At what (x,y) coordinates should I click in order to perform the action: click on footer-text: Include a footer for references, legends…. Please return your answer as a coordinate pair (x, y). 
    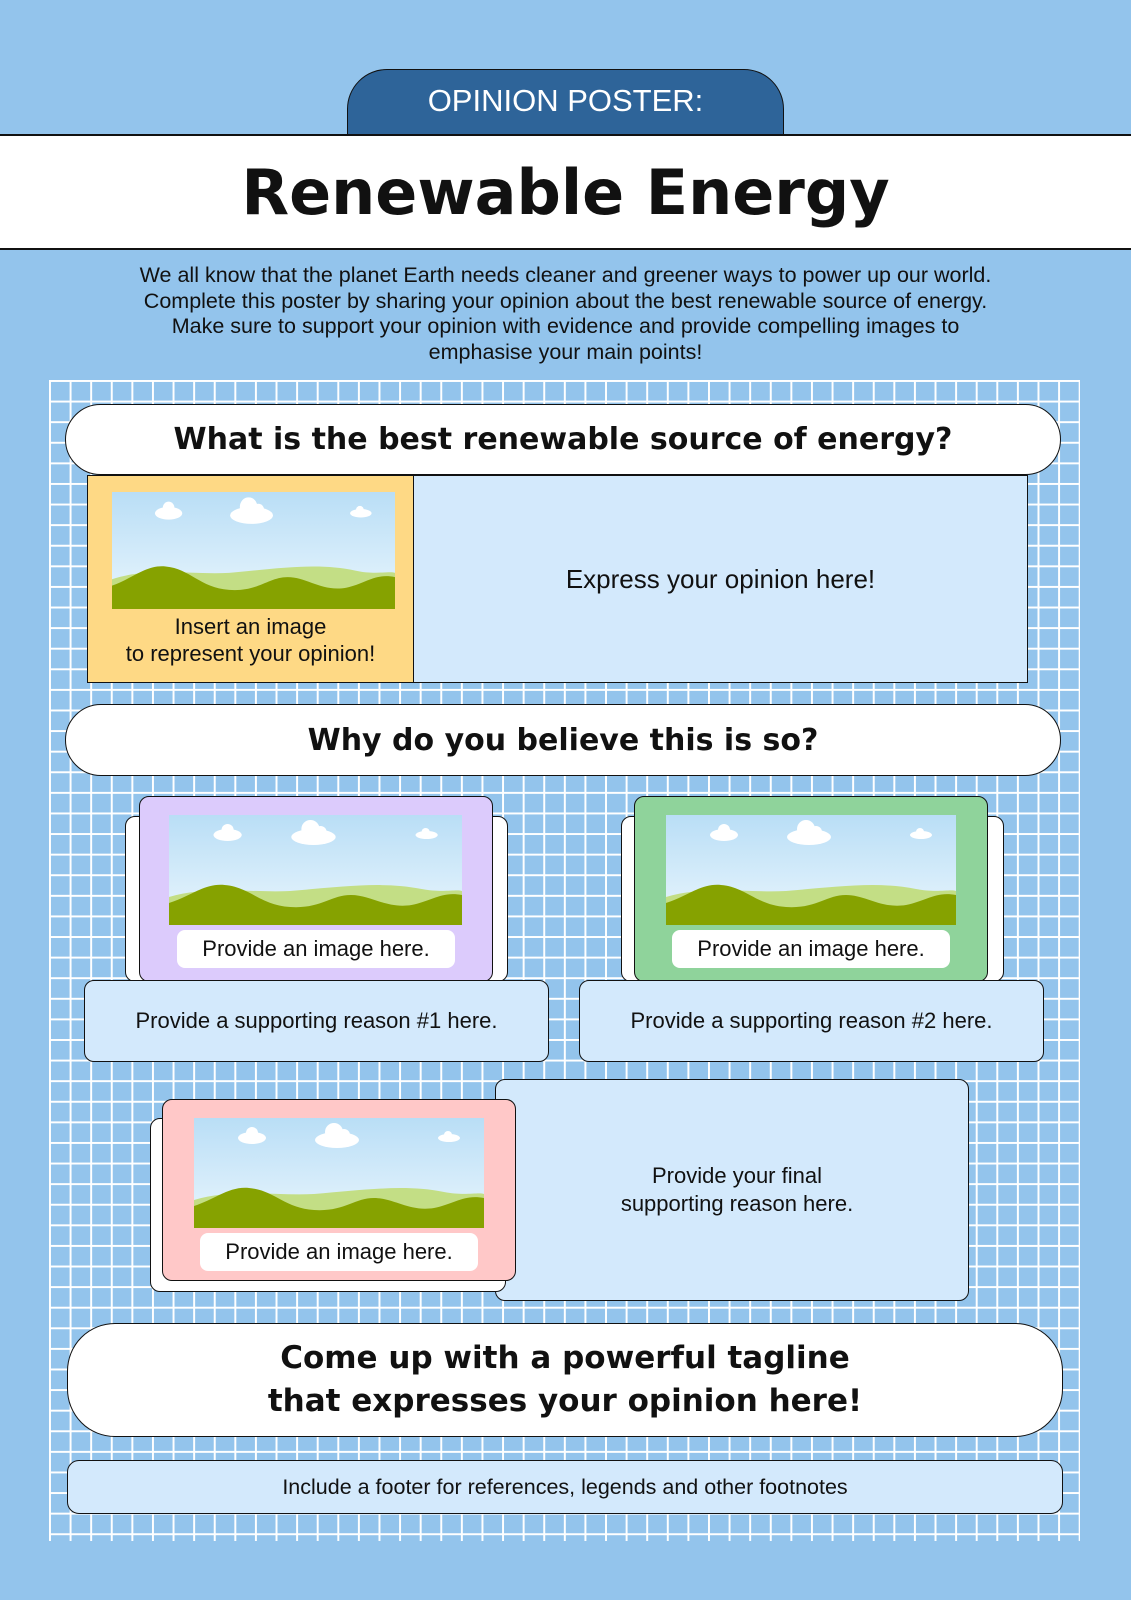
    Looking at the image, I should click on (565, 1486).